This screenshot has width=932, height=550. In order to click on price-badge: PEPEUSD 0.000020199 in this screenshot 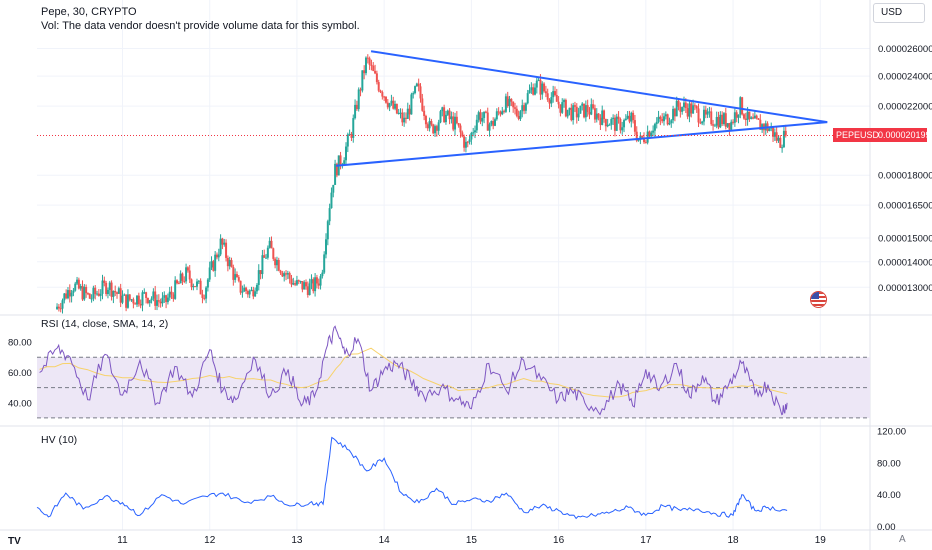, I will do `click(882, 135)`.